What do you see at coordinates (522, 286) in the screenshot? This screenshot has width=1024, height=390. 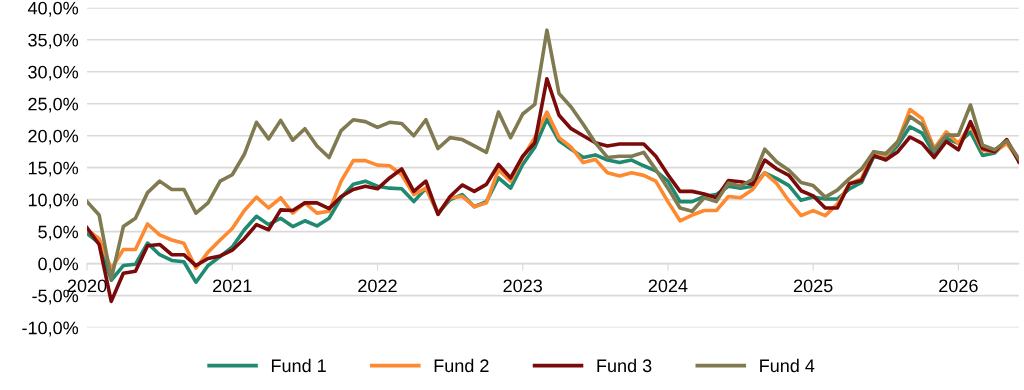 I see `x-tick-label: 2023` at bounding box center [522, 286].